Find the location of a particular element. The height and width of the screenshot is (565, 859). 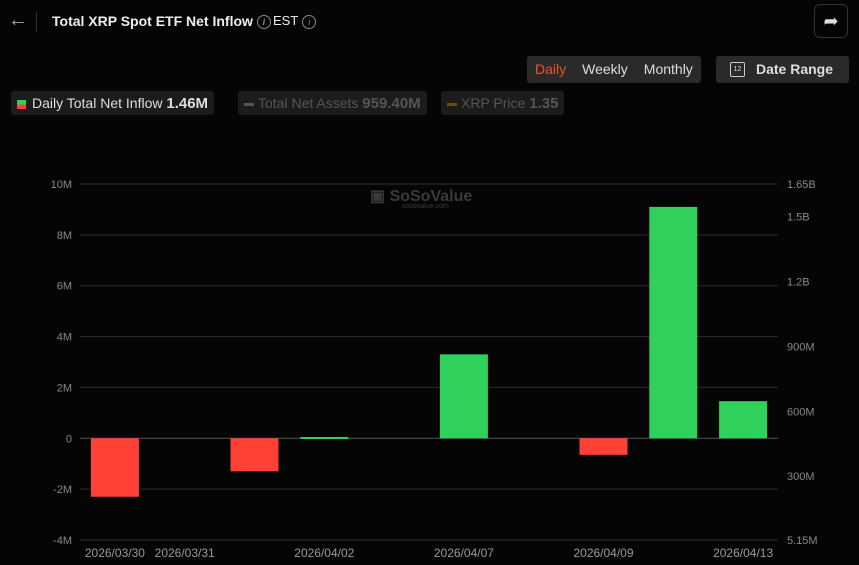

x-tick-label: 2026/03/30 is located at coordinates (115, 553).